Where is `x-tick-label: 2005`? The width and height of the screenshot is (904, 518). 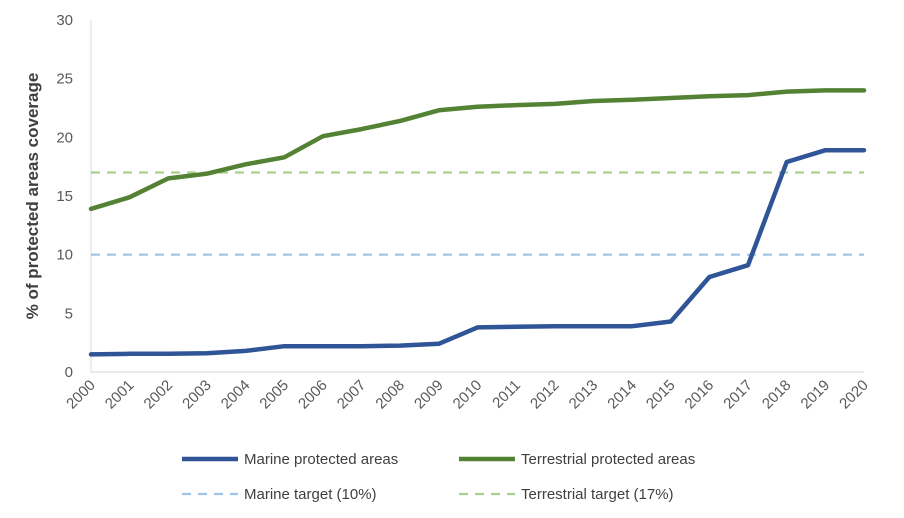 x-tick-label: 2005 is located at coordinates (274, 395).